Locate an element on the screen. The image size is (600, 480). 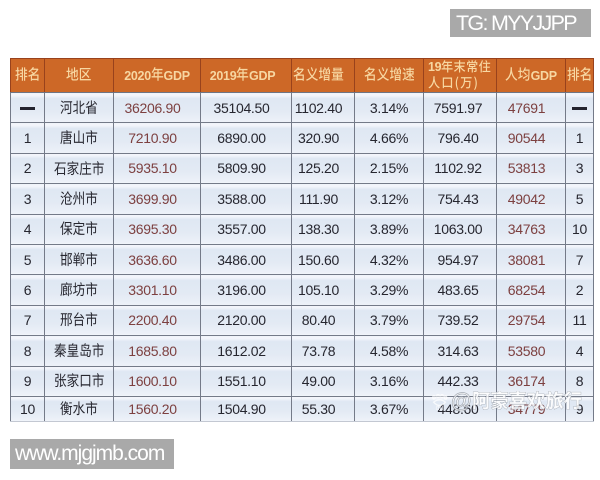
svg-text: du is located at coordinates (440, 408).